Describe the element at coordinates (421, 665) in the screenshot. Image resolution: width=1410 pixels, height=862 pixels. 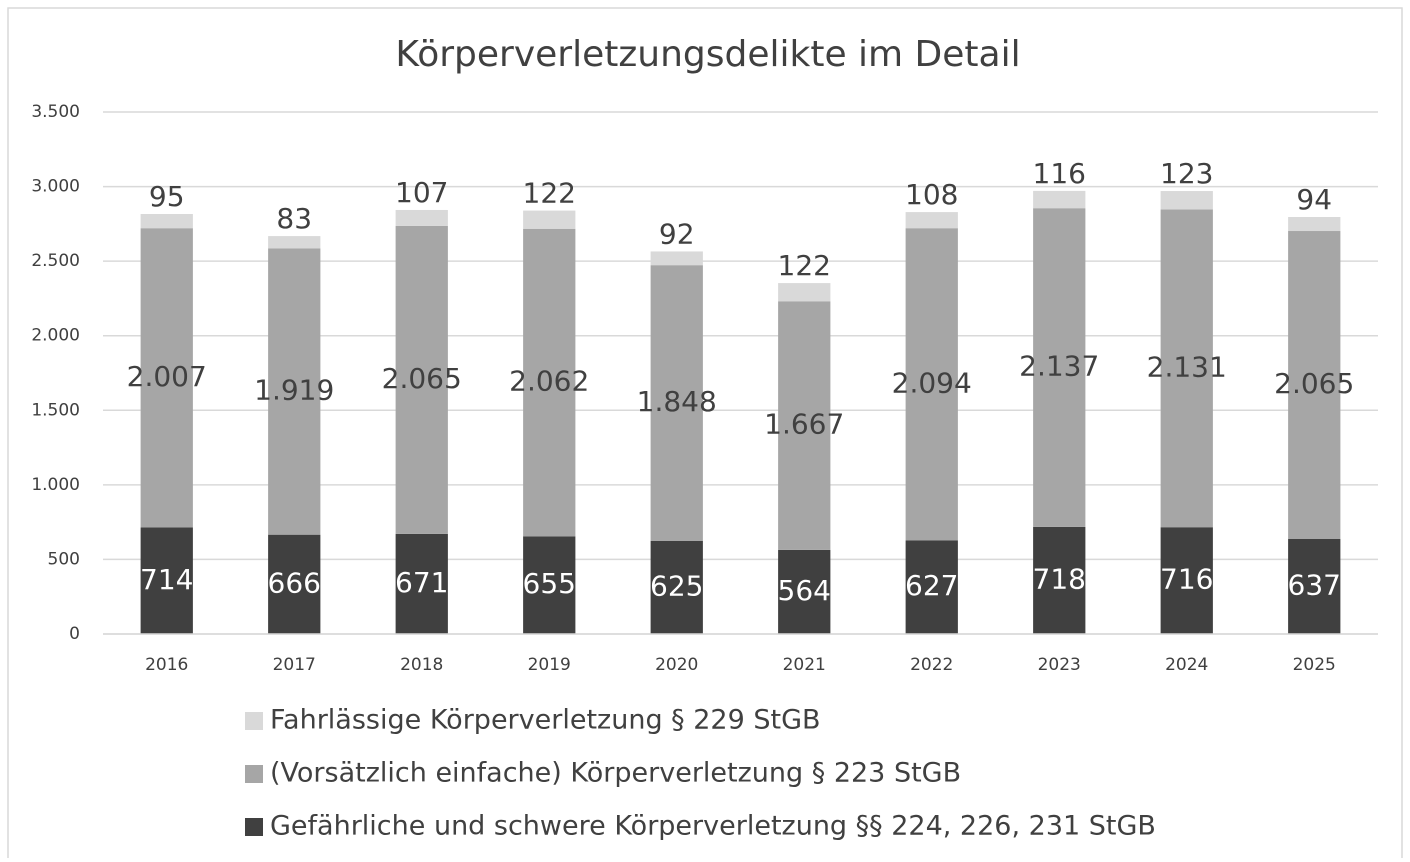
I see `x-tick-label: 2018` at that location.